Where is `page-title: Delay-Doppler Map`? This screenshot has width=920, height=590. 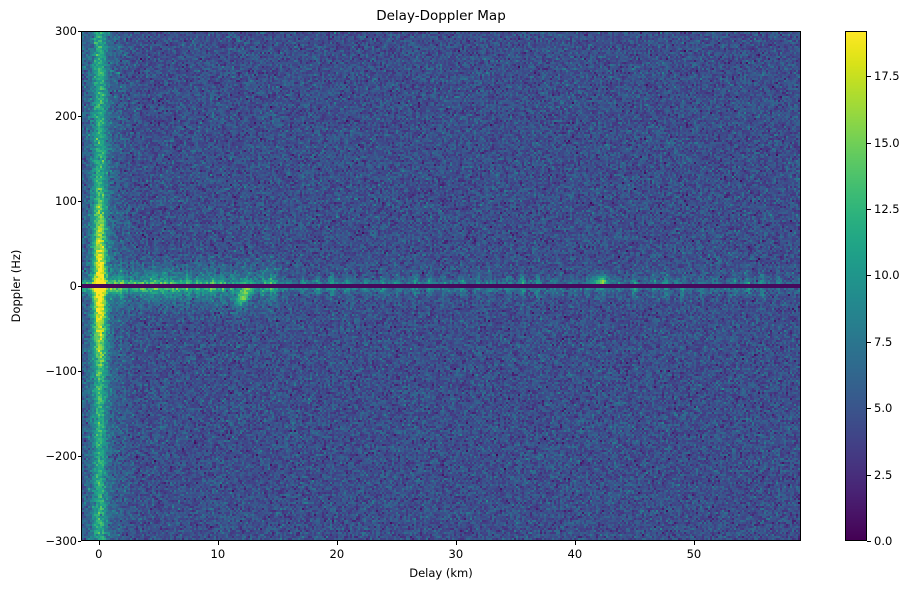
page-title: Delay-Doppler Map is located at coordinates (441, 16).